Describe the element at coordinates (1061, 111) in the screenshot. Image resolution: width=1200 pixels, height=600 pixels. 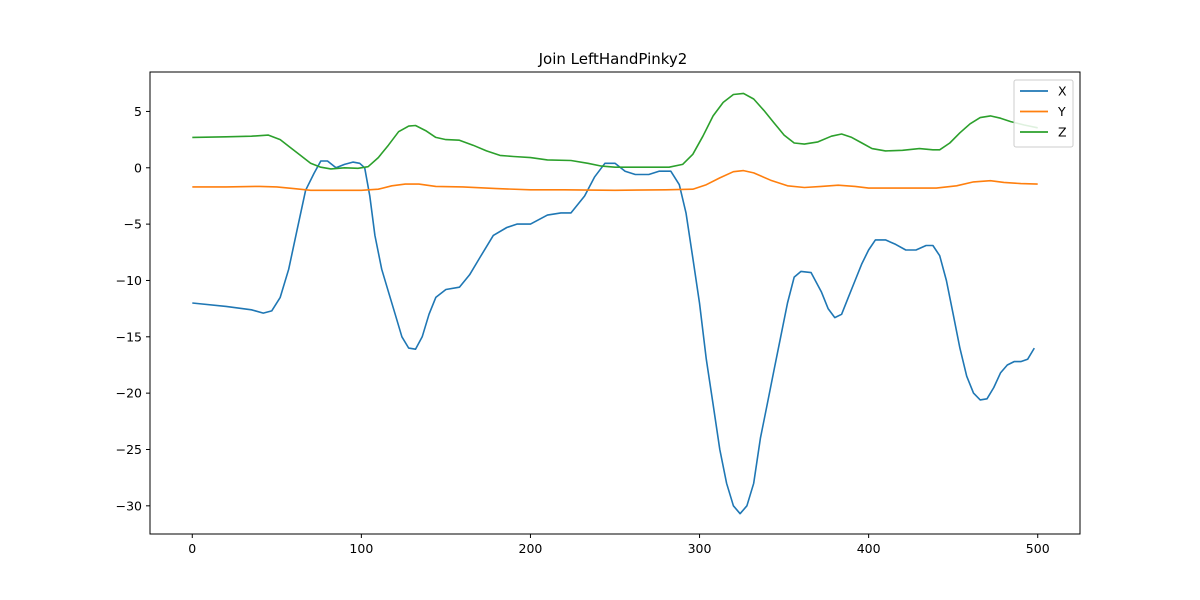
I see `legend-label-y: Y` at that location.